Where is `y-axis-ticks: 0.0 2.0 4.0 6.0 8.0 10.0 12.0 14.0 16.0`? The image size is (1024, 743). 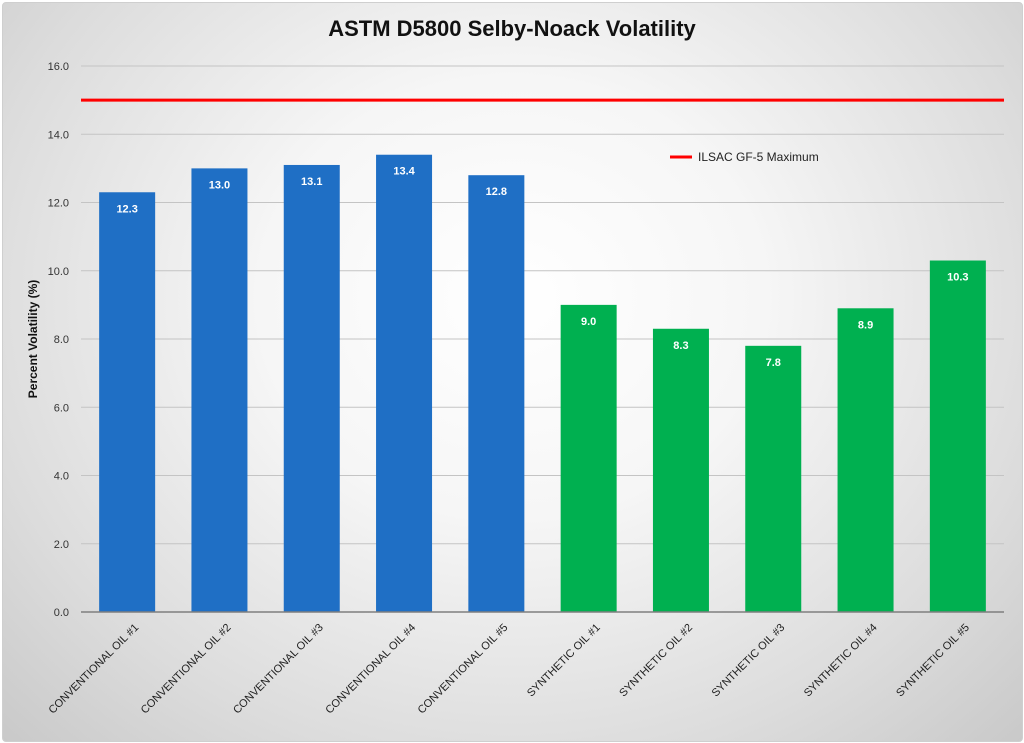 y-axis-ticks: 0.0 2.0 4.0 6.0 8.0 10.0 12.0 14.0 16.0 is located at coordinates (58, 340).